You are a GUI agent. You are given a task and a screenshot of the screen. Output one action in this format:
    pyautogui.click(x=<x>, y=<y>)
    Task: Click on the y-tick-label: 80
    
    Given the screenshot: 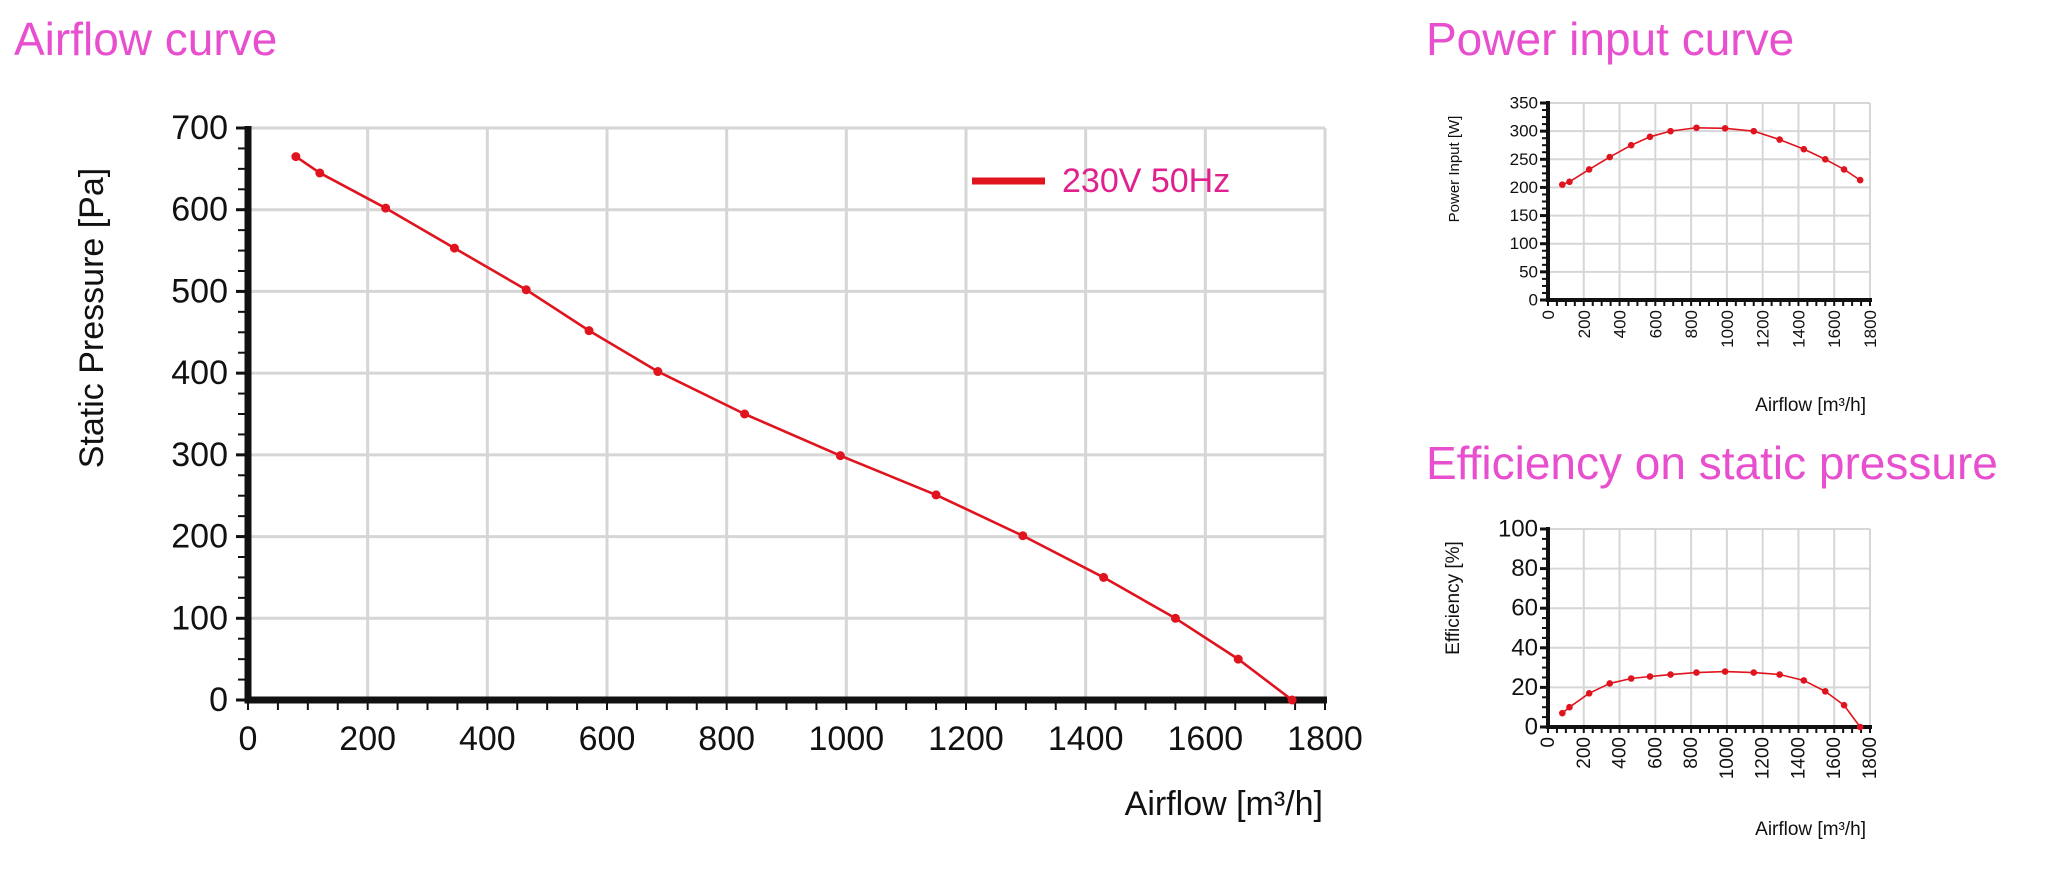 What is the action you would take?
    pyautogui.click(x=1524, y=568)
    